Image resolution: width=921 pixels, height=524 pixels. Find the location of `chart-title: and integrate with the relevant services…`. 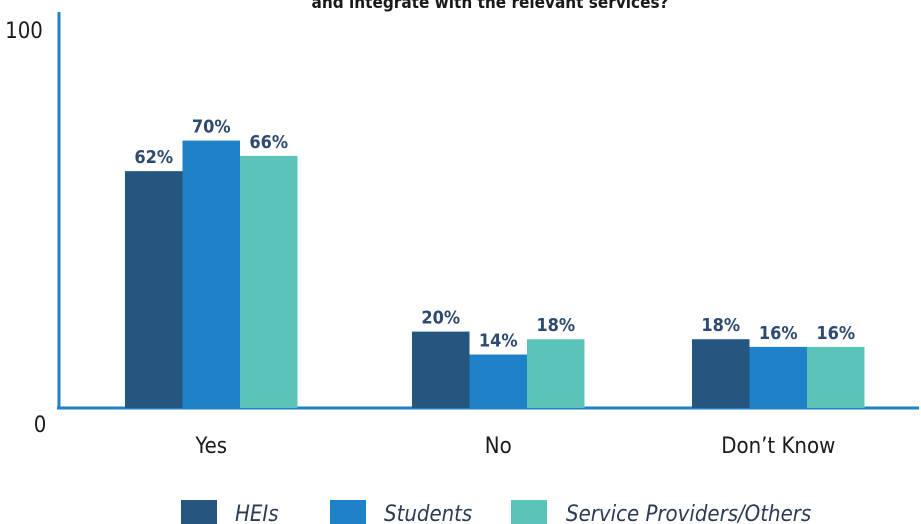

chart-title: and integrate with the relevant services… is located at coordinates (490, 6).